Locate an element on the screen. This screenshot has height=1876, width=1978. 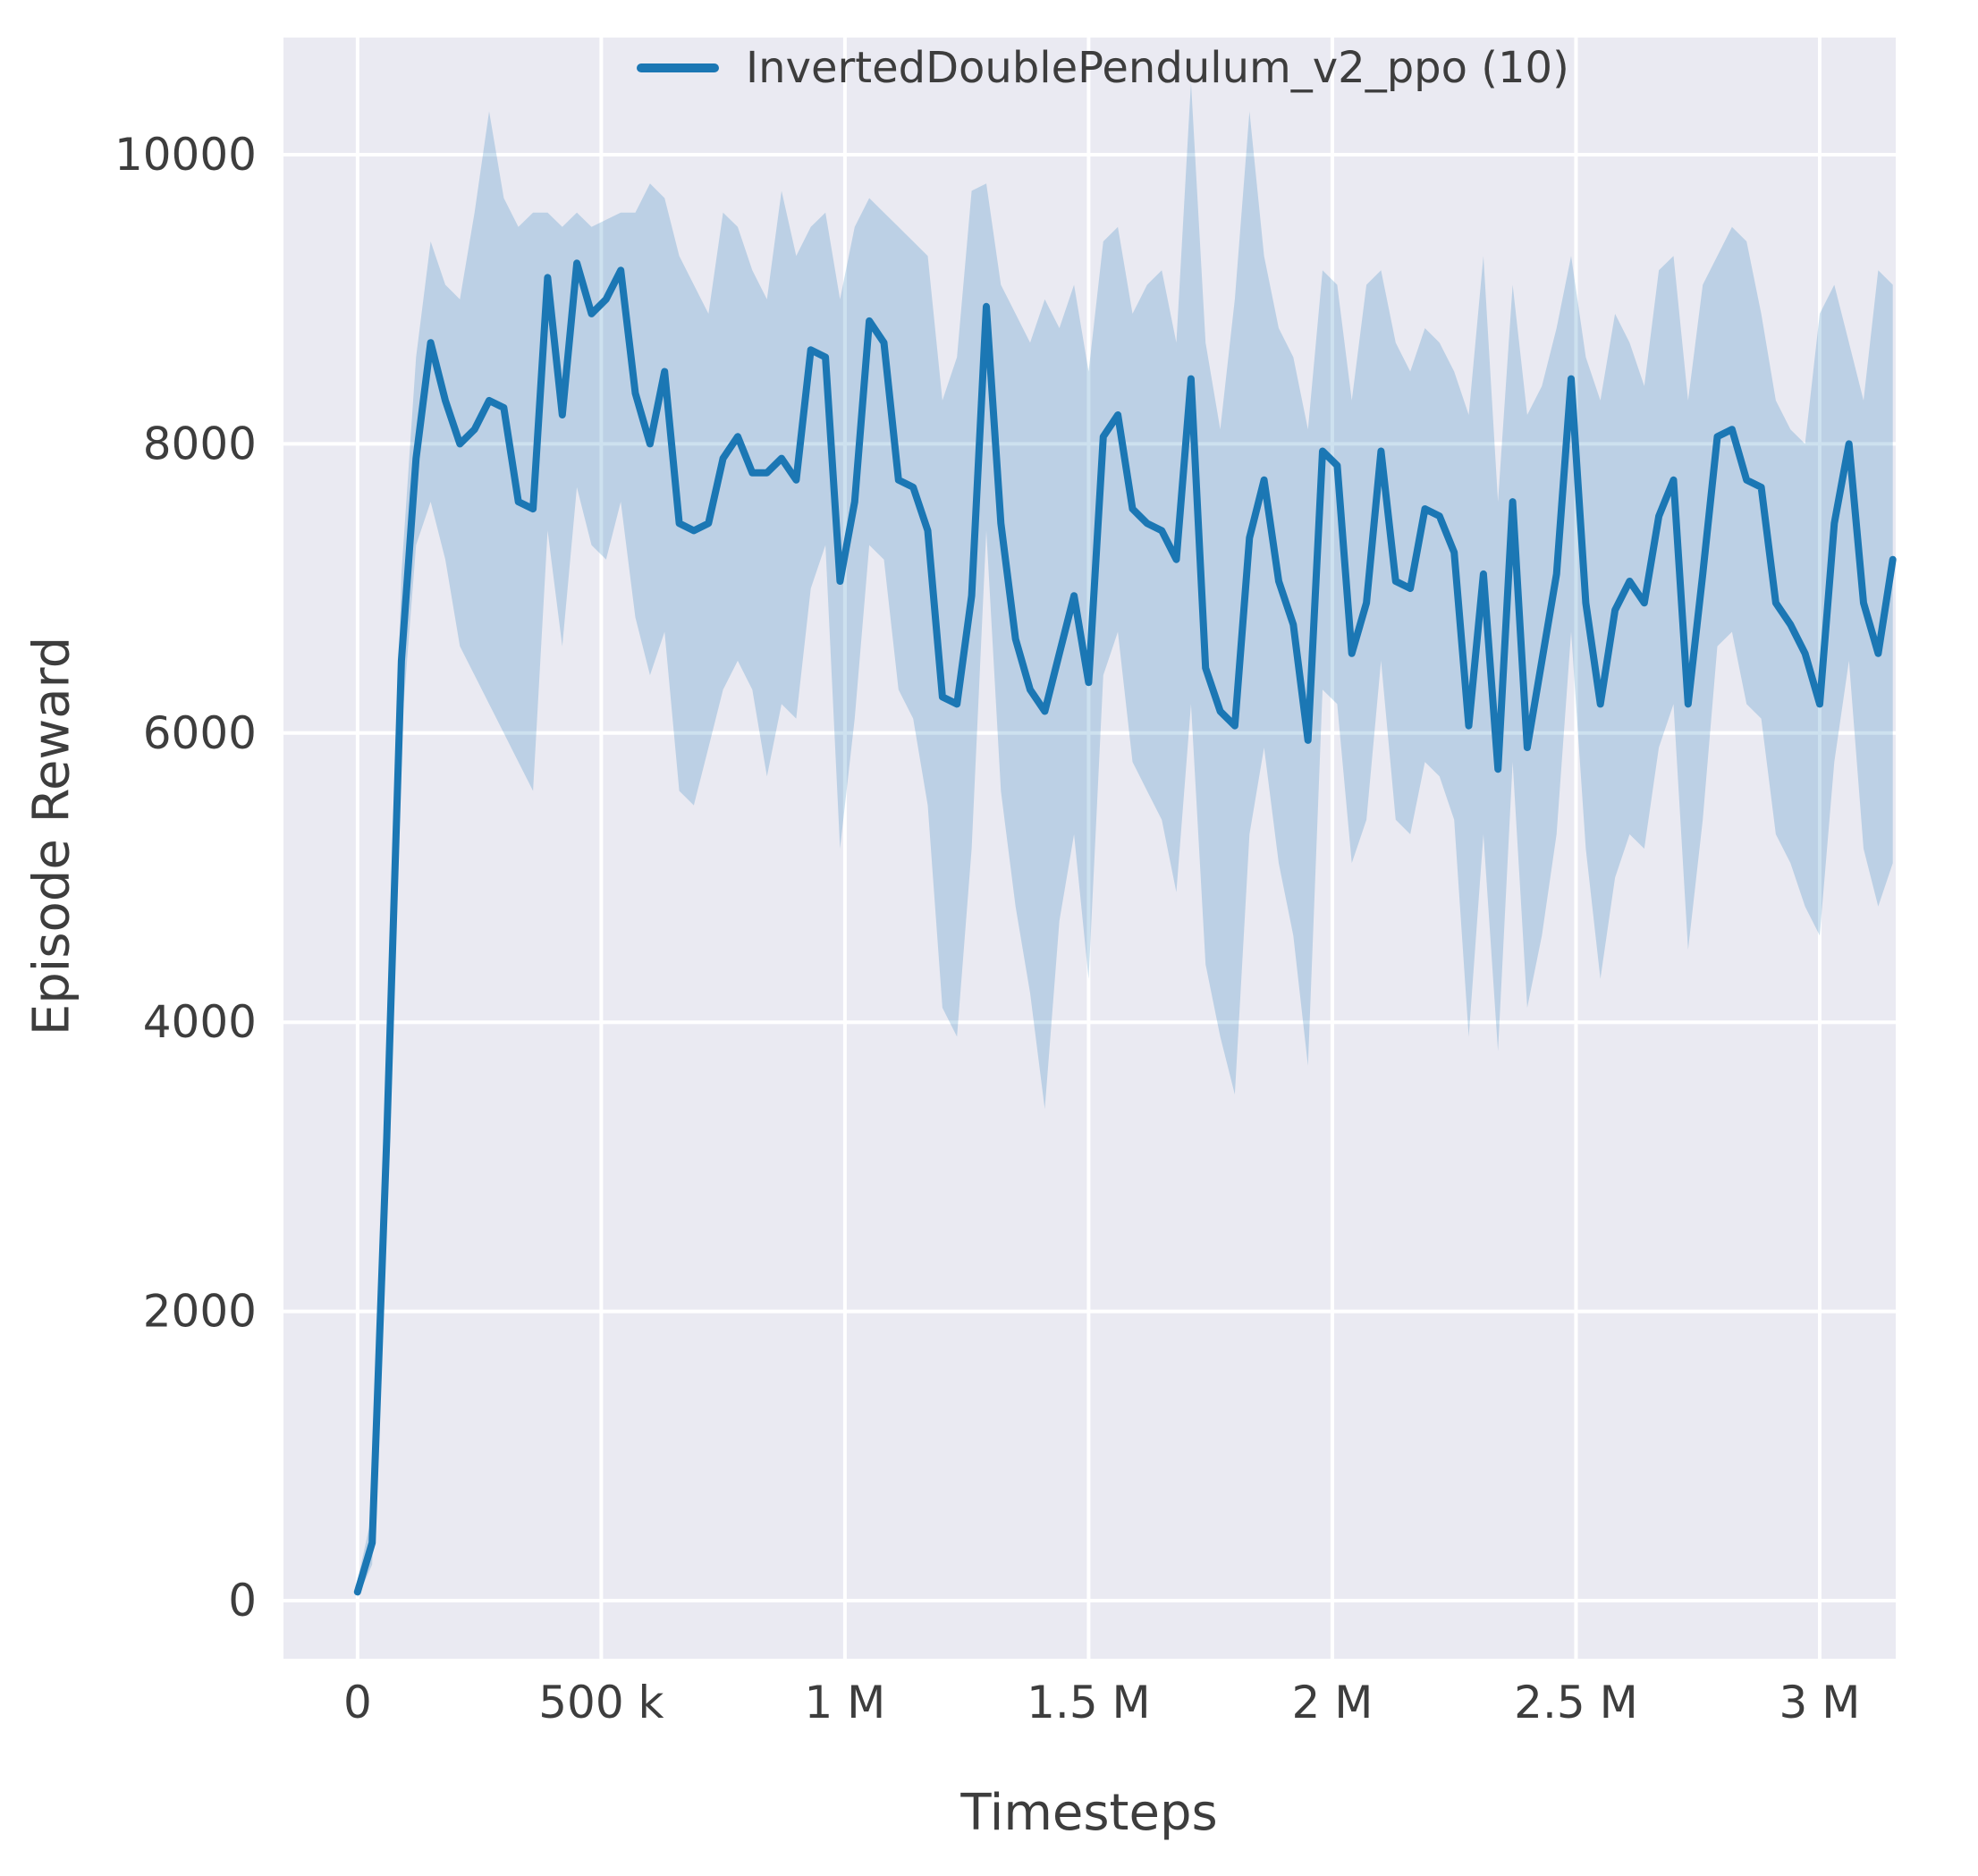
legend-label: InvertedDoublePendulum_v2_ppo (10) is located at coordinates (1157, 68).